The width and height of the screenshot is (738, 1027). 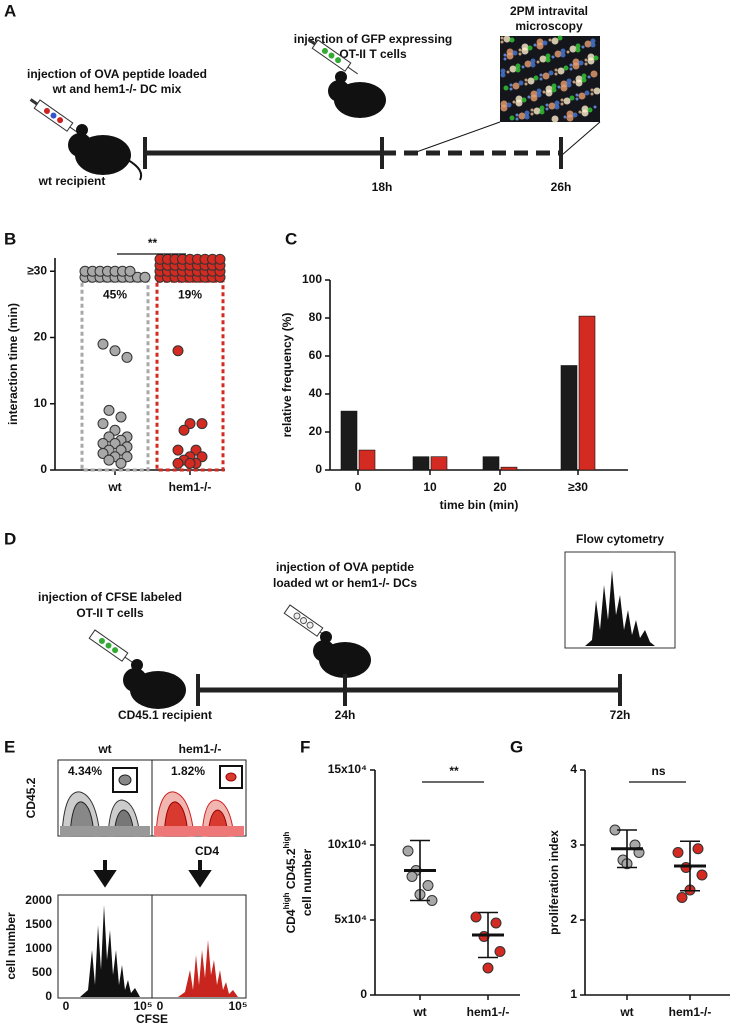 What do you see at coordinates (373, 39) in the screenshot?
I see `caption: injection of GFP expressing` at bounding box center [373, 39].